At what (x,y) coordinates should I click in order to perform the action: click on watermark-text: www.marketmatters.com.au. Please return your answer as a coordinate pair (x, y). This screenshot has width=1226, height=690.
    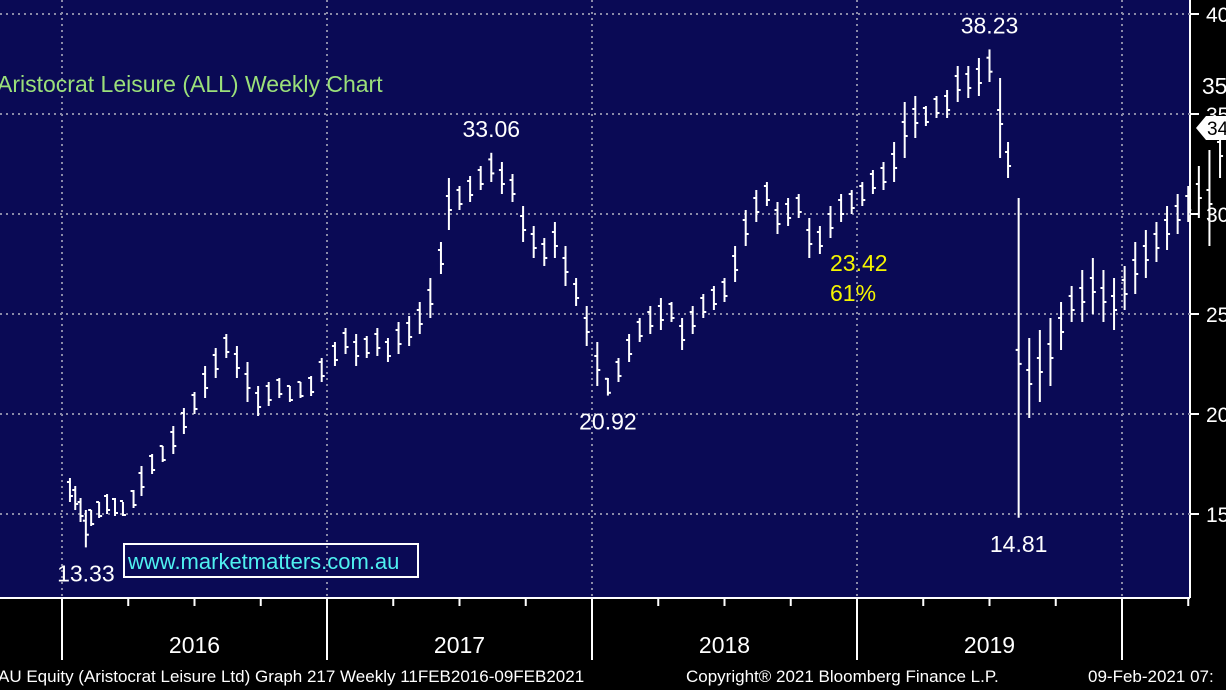
    Looking at the image, I should click on (263, 561).